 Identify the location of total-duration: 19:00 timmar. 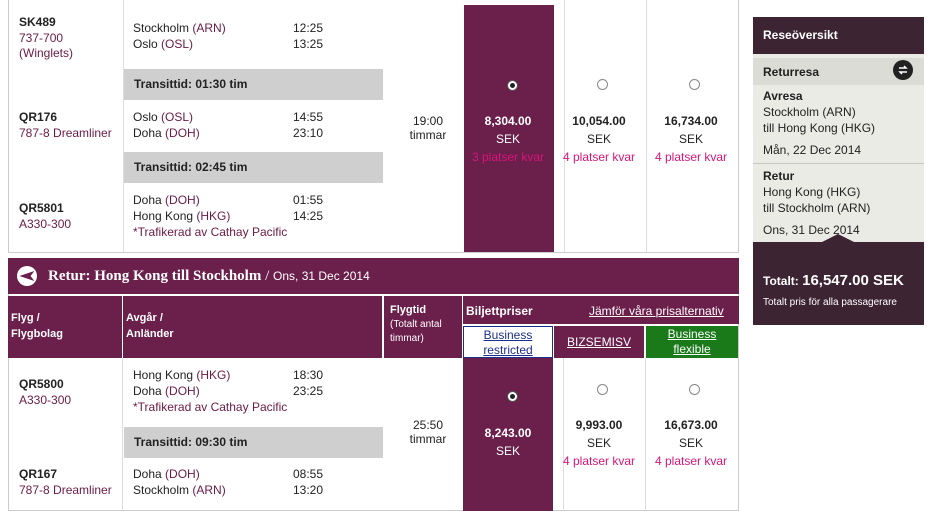
(428, 128).